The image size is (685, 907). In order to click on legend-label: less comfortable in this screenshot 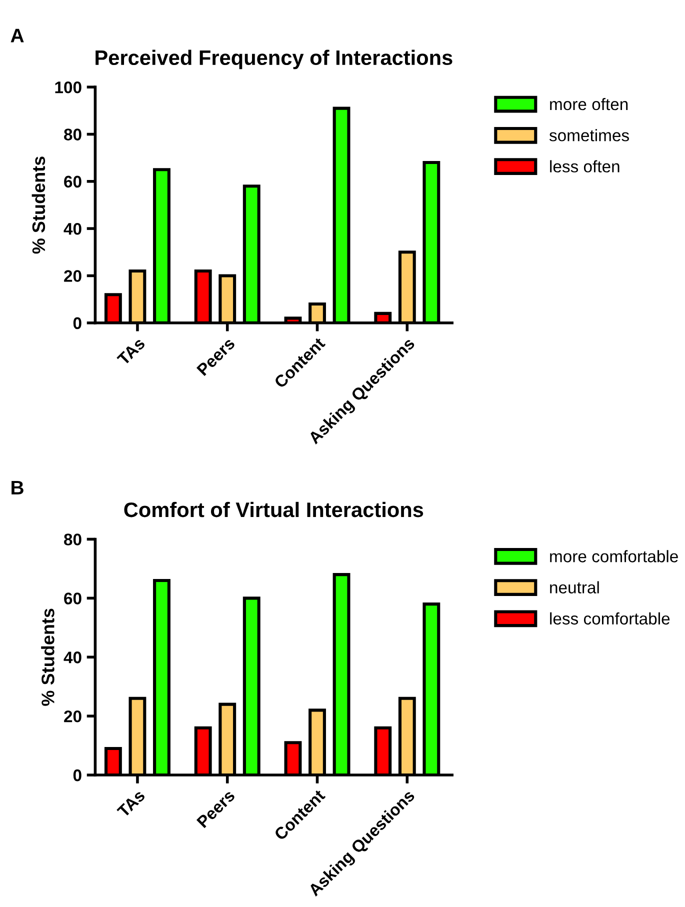, I will do `click(610, 618)`.